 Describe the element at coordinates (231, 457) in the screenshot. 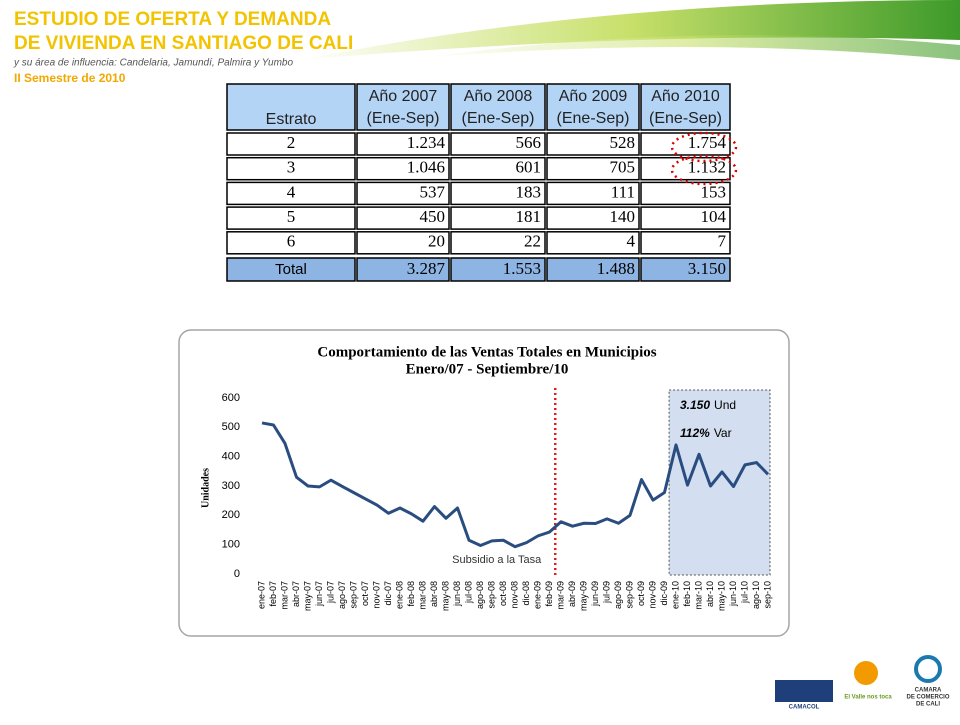

I see `y-tick-label: 400` at that location.